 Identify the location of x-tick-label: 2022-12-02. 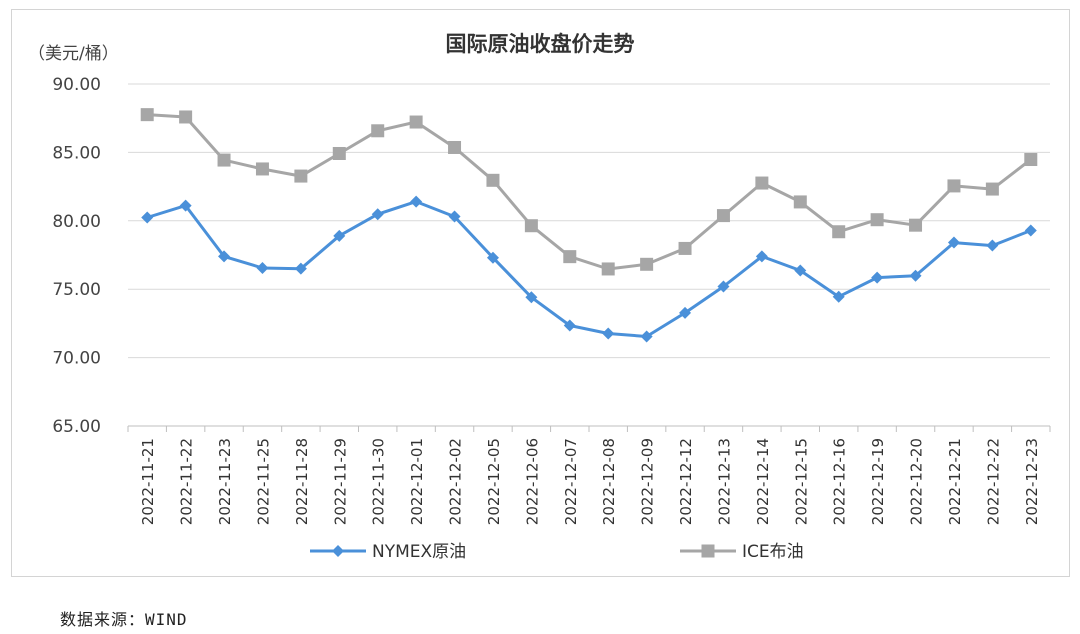
(456, 481).